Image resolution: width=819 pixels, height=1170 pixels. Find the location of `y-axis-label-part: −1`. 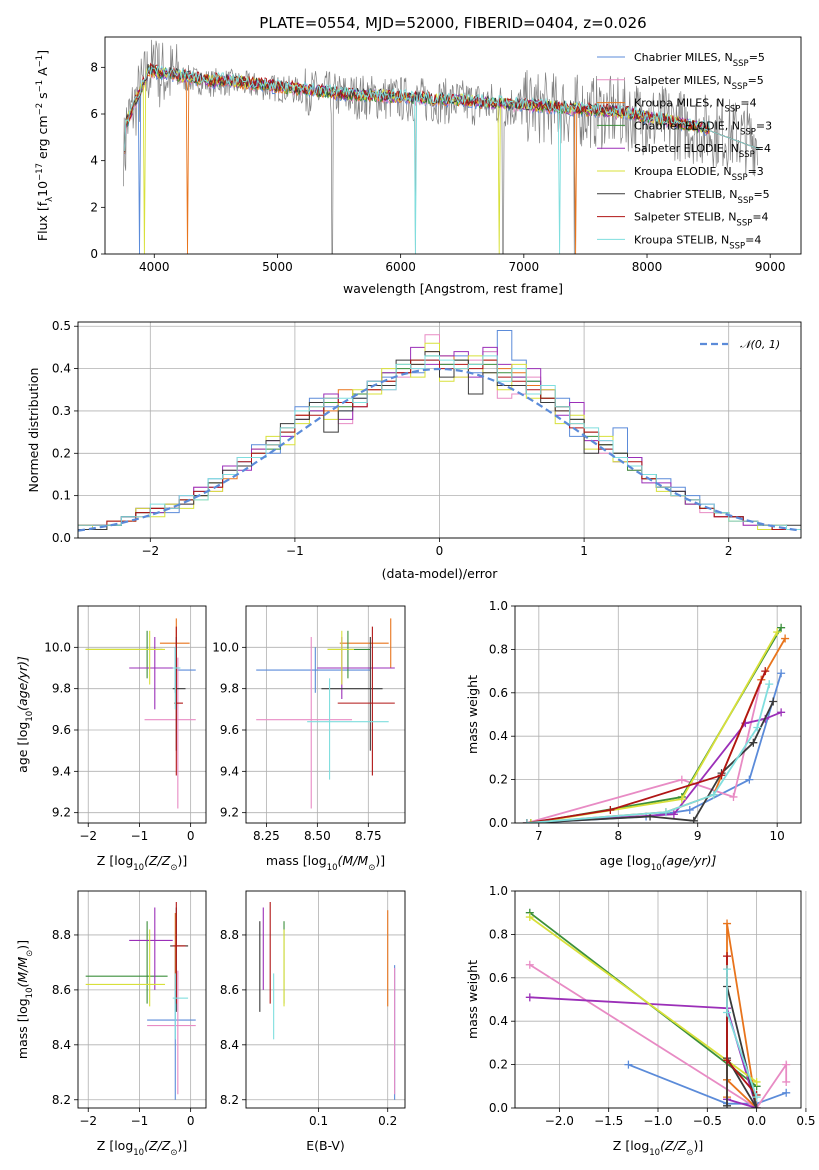

y-axis-label-part: −1 is located at coordinates (40, 61).